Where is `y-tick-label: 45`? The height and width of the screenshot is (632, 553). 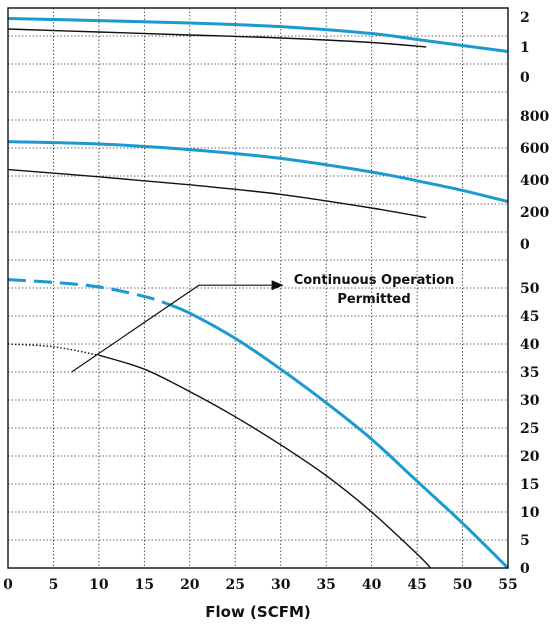 y-tick-label: 45 is located at coordinates (529, 317).